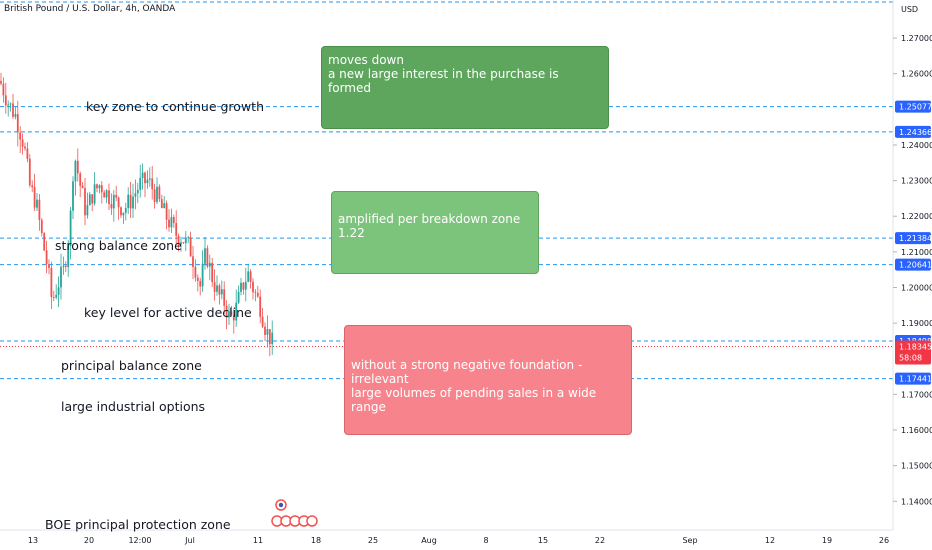 Image resolution: width=932 pixels, height=550 pixels. Describe the element at coordinates (915, 132) in the screenshot. I see `level-price-label: 1.24366` at that location.